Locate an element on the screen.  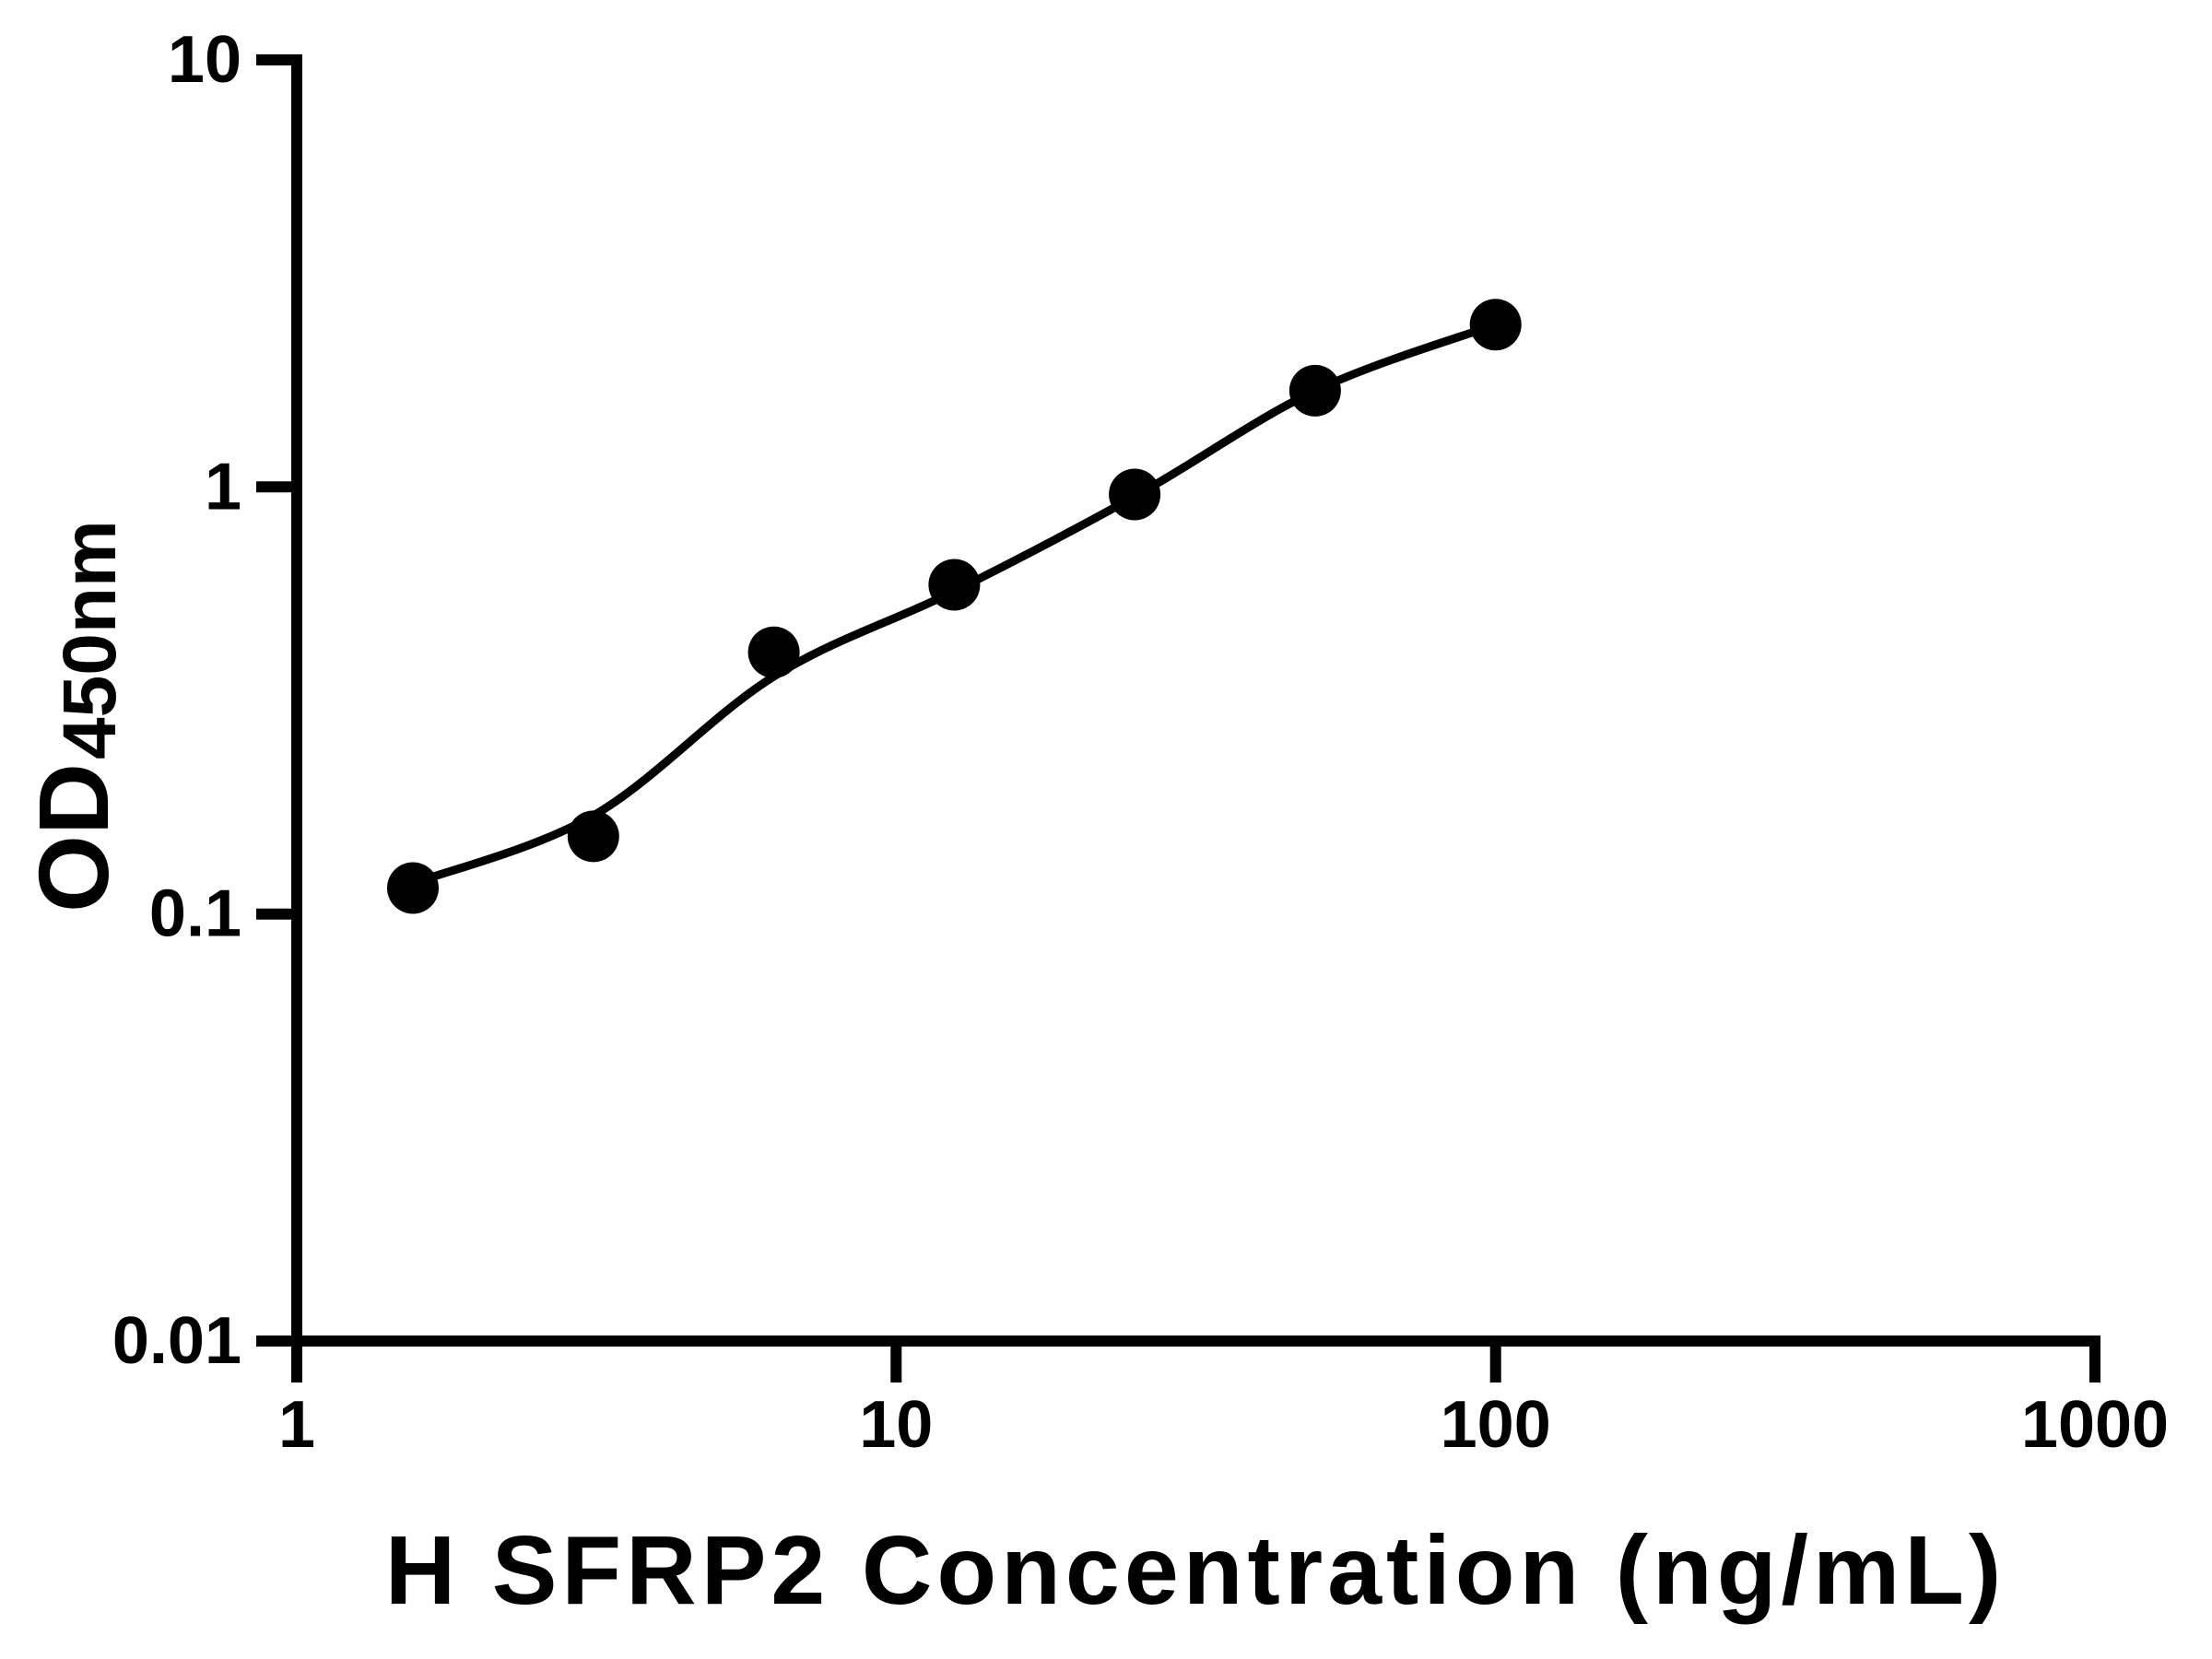
y-axis-ticks is located at coordinates (276, 700).